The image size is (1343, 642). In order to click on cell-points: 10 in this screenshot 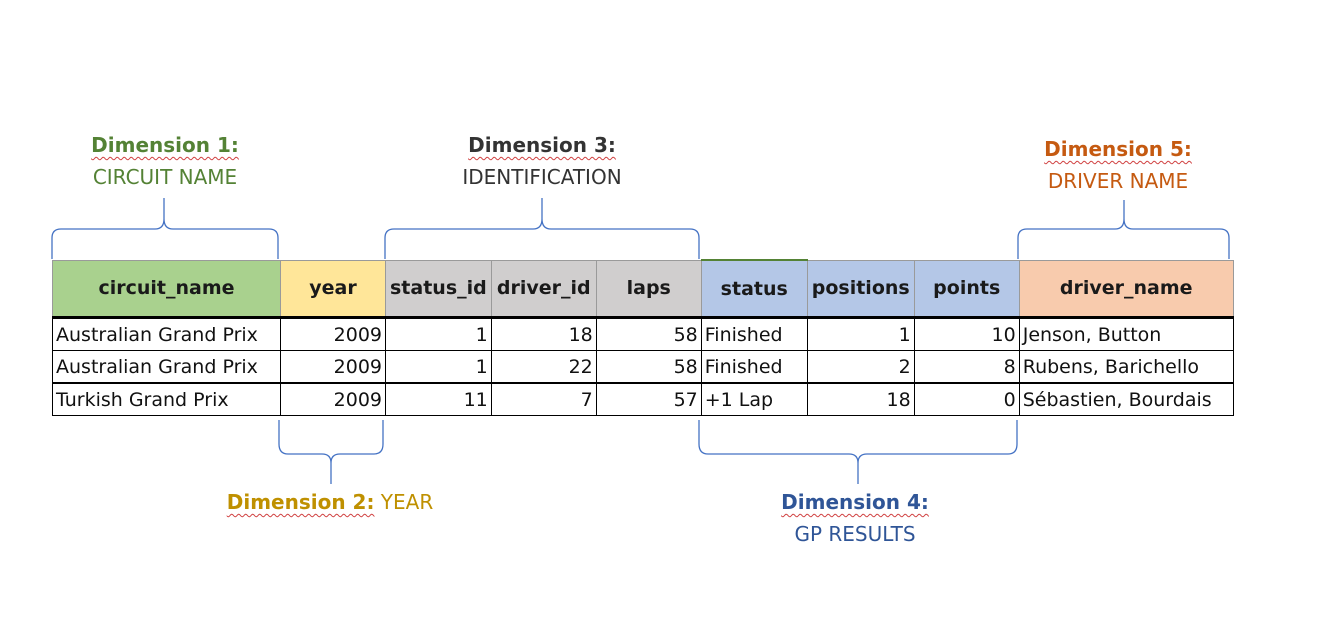, I will do `click(966, 334)`.